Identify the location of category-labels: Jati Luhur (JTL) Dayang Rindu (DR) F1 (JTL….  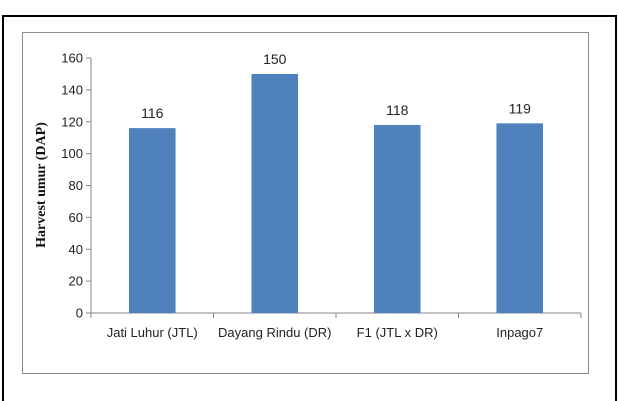
(325, 332).